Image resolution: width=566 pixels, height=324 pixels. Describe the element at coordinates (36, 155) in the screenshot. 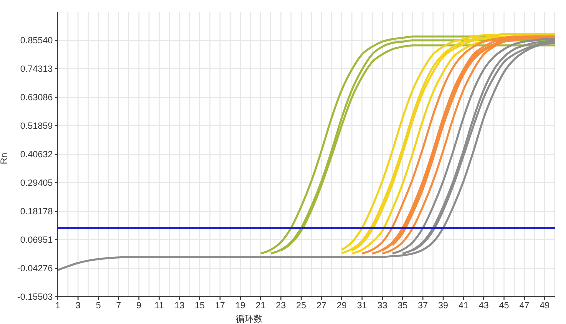

I see `y-tick-label: 0.40632` at that location.